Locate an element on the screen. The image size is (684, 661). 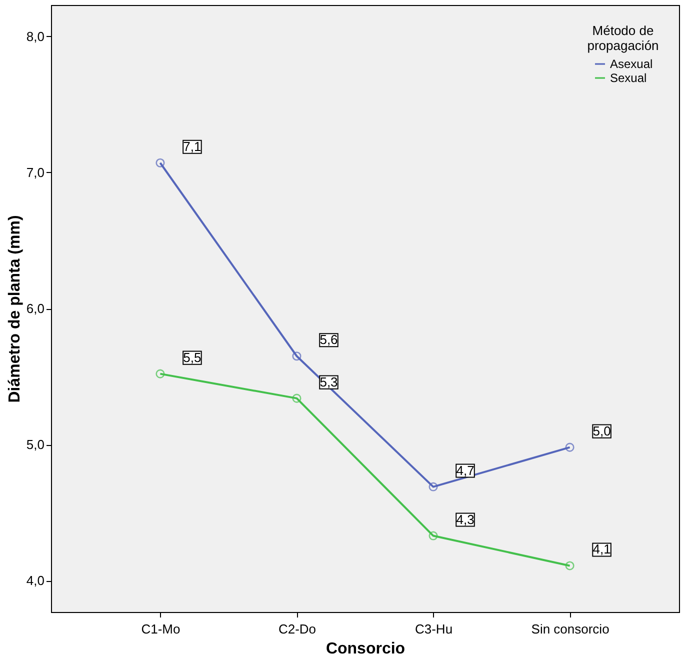
data-label: 5,0 is located at coordinates (601, 430).